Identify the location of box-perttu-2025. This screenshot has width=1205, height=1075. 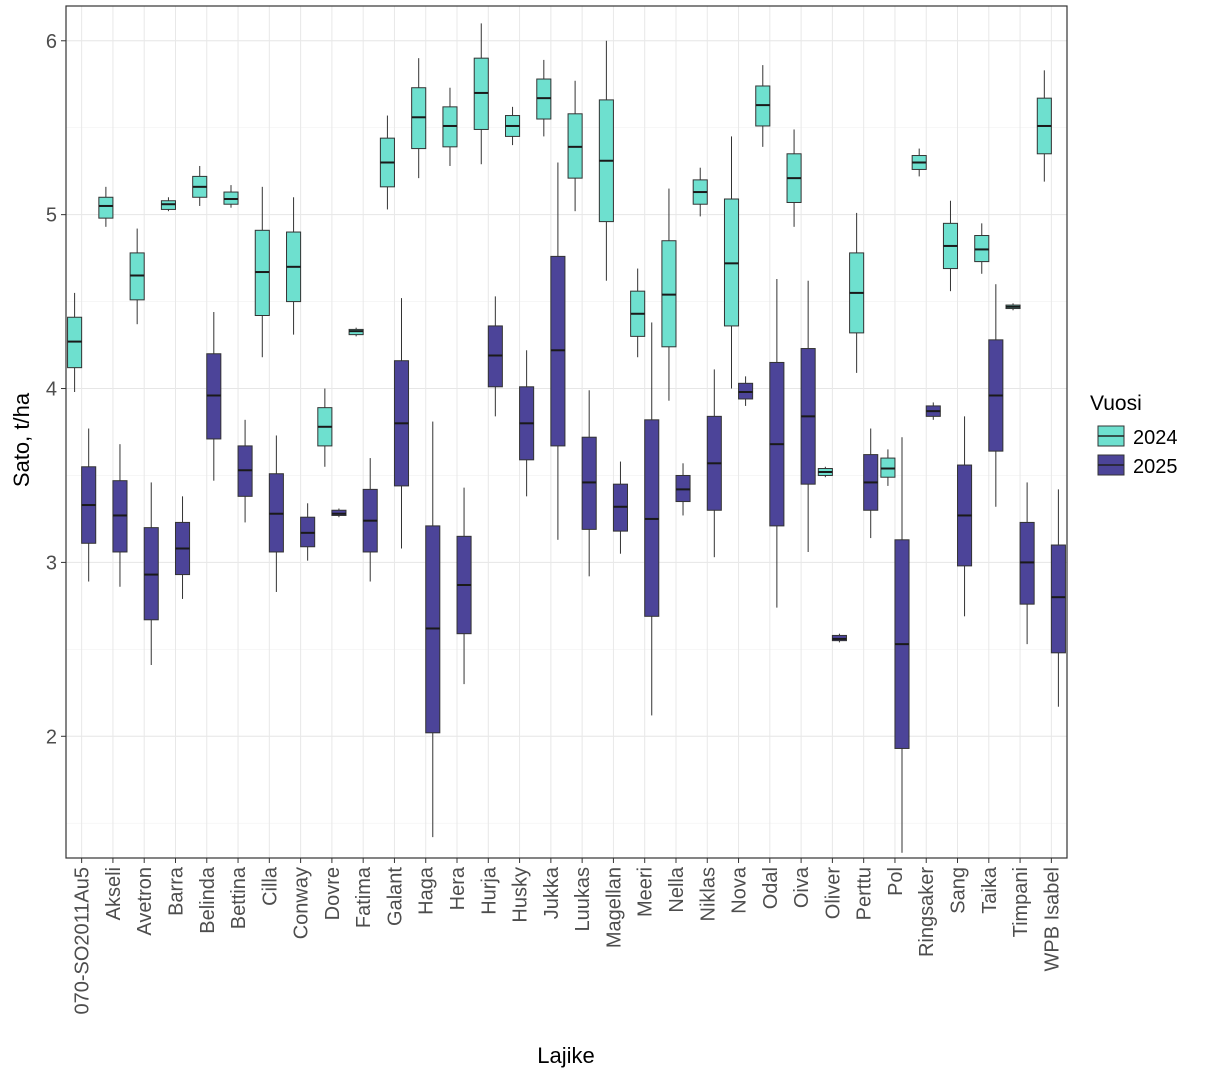
(871, 483).